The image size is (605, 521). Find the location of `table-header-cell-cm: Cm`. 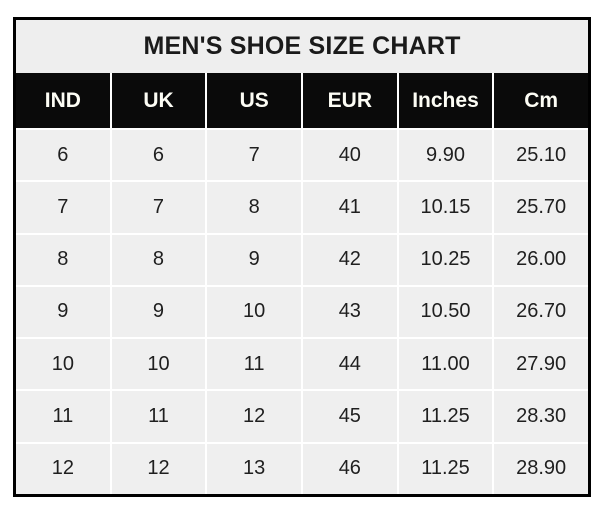

table-header-cell-cm: Cm is located at coordinates (541, 100).